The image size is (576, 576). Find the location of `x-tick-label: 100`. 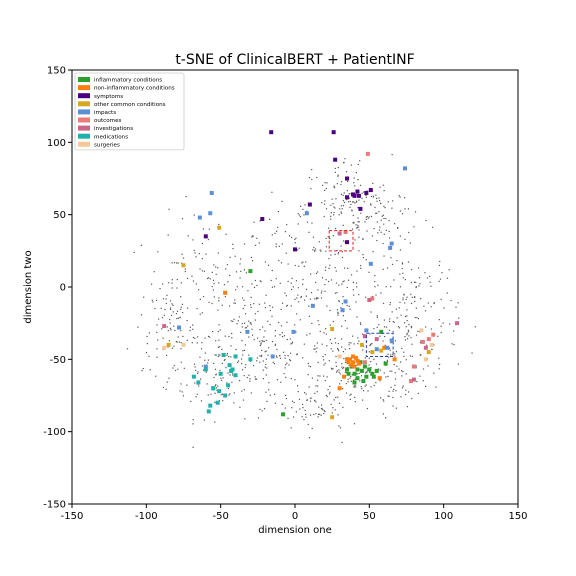

x-tick-label: 100 is located at coordinates (443, 516).